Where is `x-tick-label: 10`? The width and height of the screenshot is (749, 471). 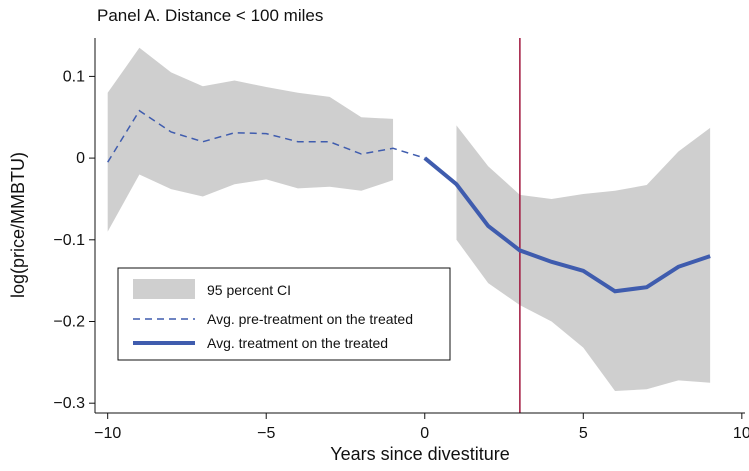
x-tick-label: 10 is located at coordinates (741, 433).